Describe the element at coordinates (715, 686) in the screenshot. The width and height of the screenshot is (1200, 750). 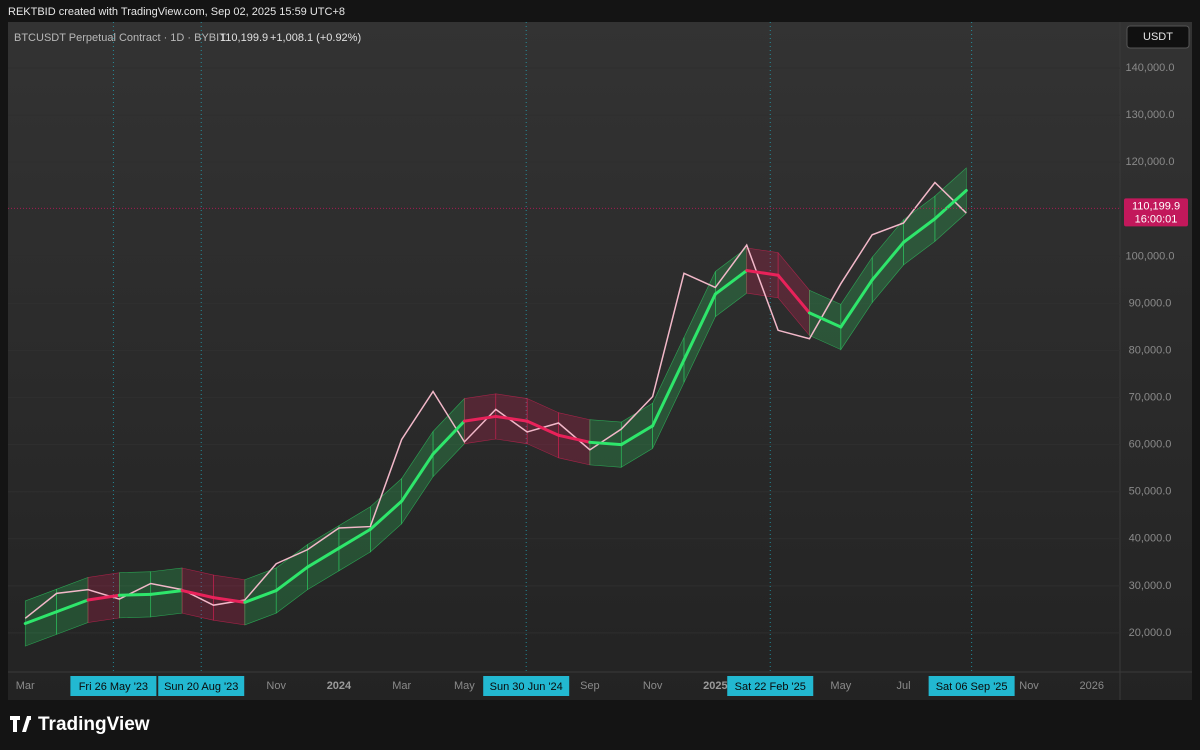
I see `x-tick-label: 2025` at that location.